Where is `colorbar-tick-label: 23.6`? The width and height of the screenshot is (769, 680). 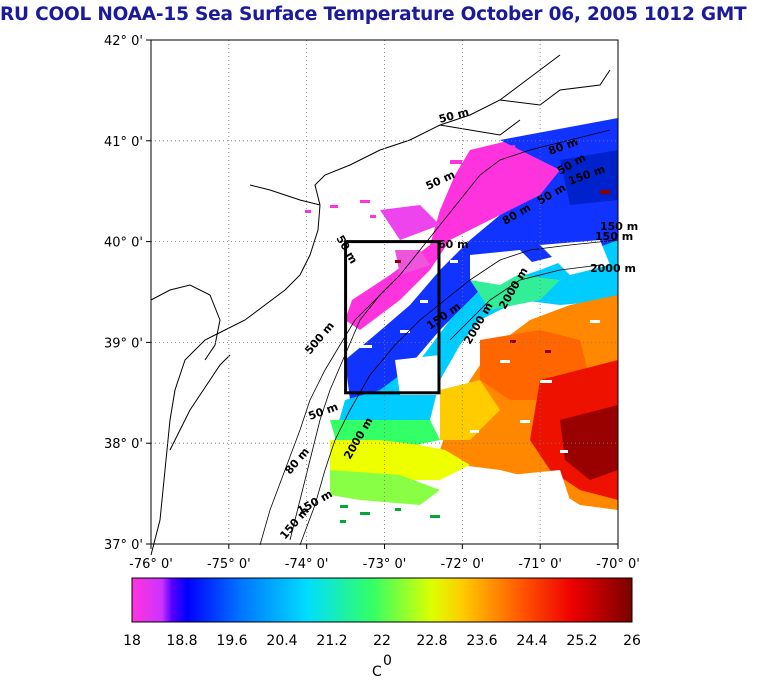 colorbar-tick-label: 23.6 is located at coordinates (481, 641).